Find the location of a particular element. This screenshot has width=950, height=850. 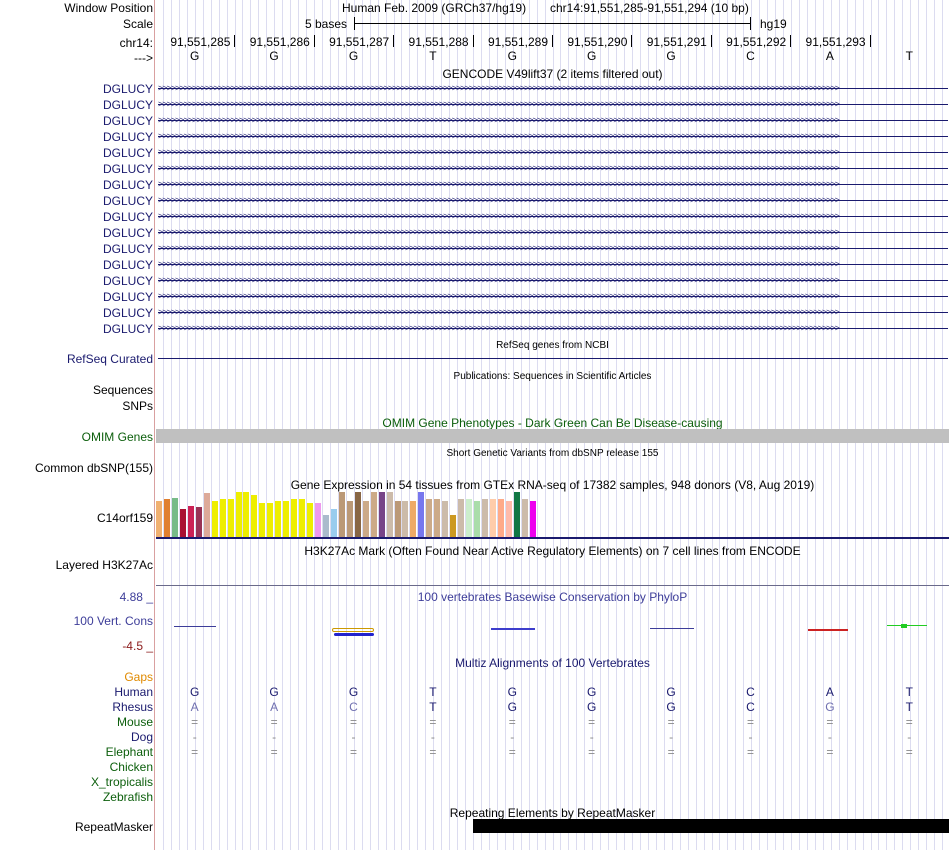

position-tick-label: 91,551,285 is located at coordinates (200, 42).